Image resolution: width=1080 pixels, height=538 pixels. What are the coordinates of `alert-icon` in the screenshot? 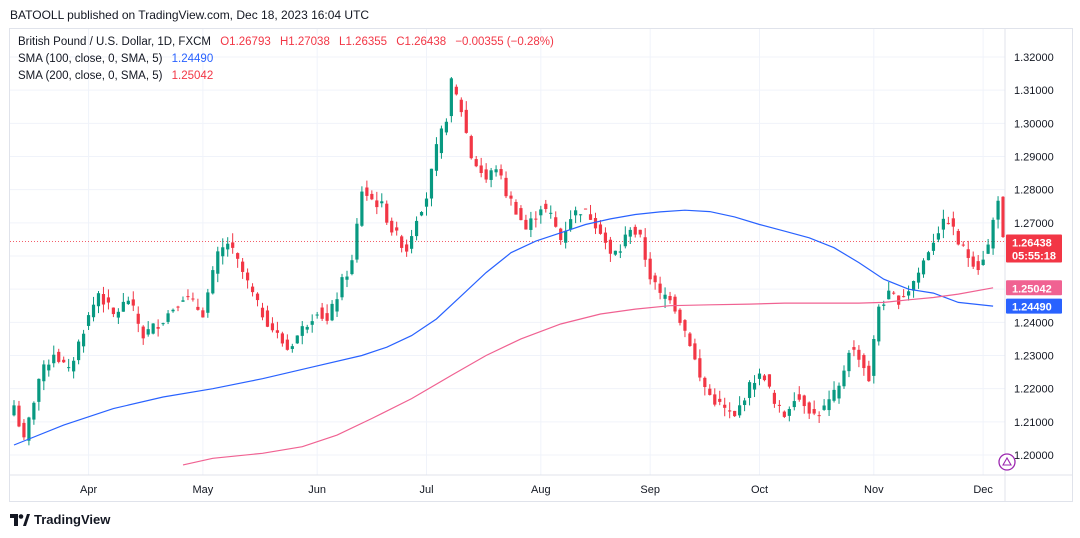 It's located at (1007, 462).